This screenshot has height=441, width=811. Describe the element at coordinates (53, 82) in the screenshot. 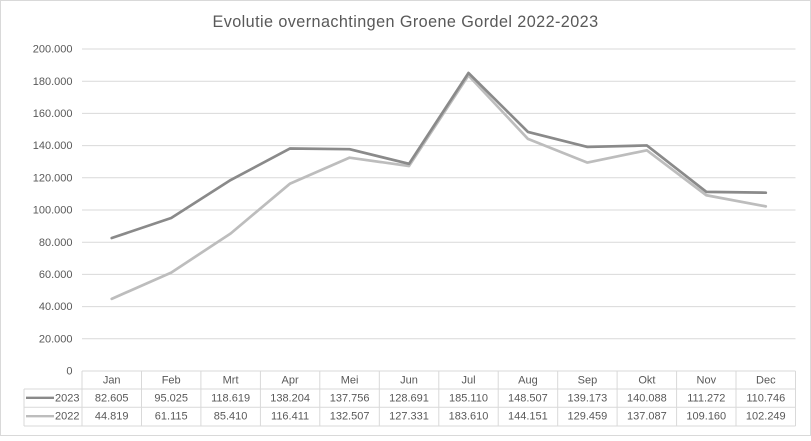

I see `svg-text: 180.000` at that location.